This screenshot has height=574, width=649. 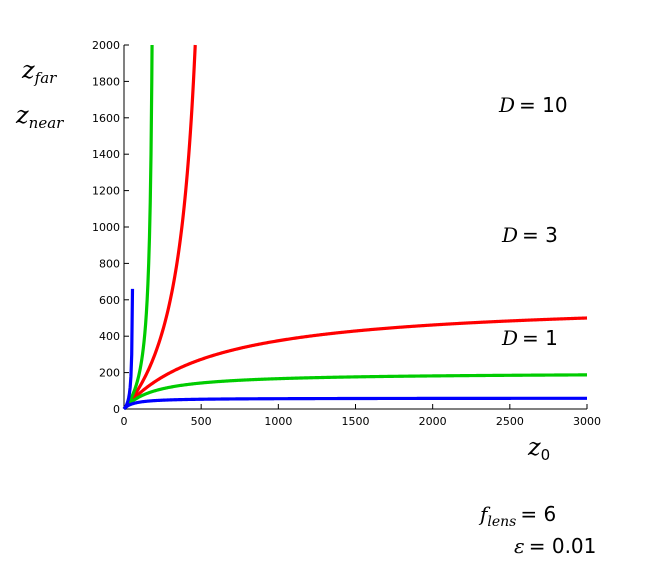 I want to click on y-tick-label: 400, so click(x=109, y=336).